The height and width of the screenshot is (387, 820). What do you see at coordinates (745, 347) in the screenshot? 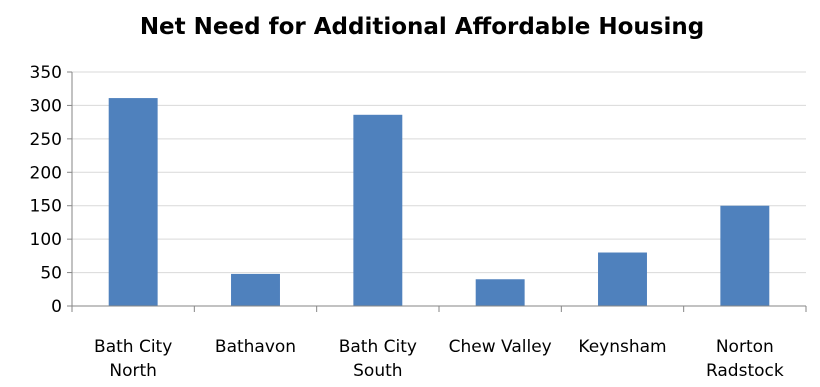
I see `x-category-label-line: Norton` at bounding box center [745, 347].